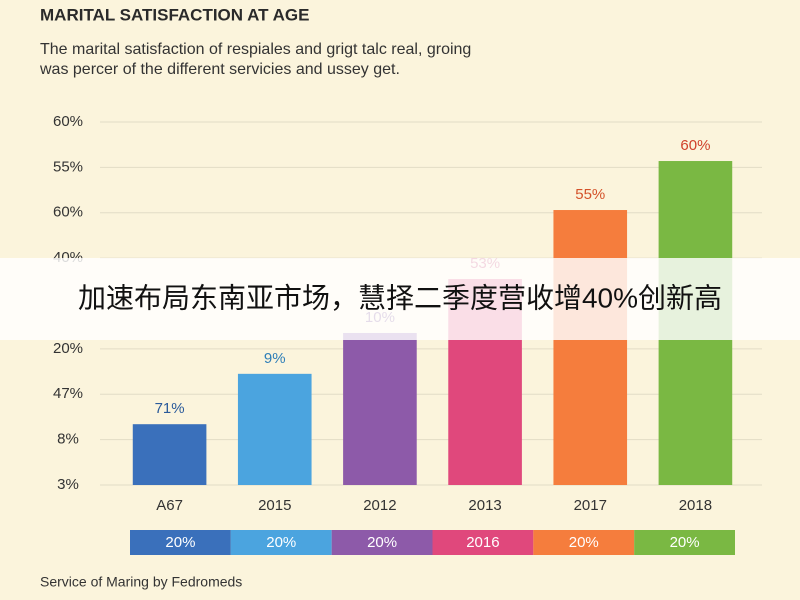  I want to click on source: Service of Maring by Fedromeds, so click(141, 582).